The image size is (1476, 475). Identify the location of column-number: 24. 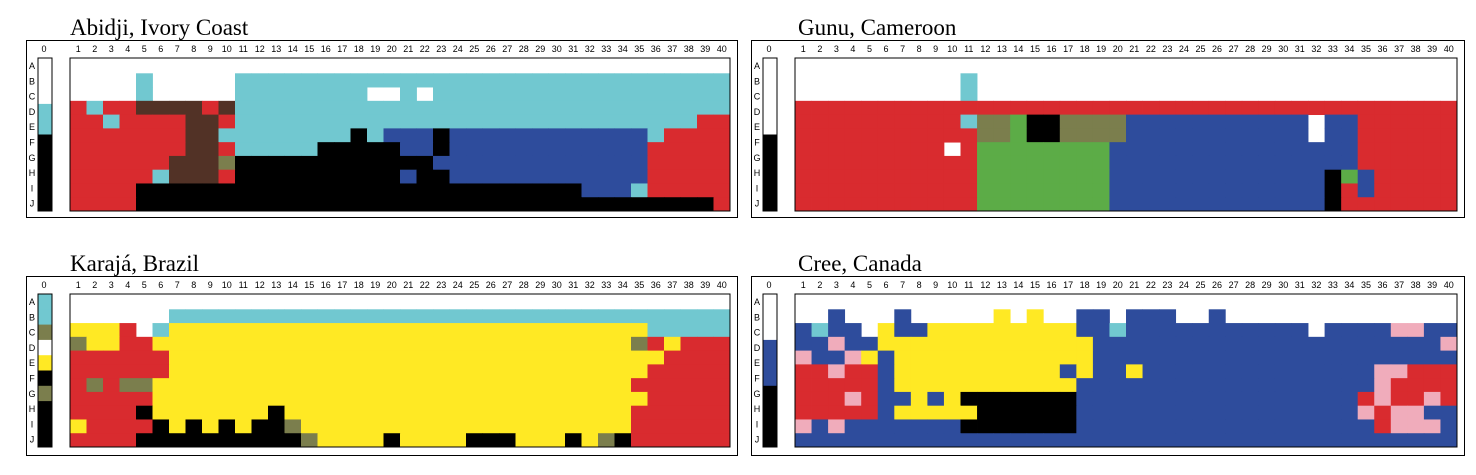
(1184, 49).